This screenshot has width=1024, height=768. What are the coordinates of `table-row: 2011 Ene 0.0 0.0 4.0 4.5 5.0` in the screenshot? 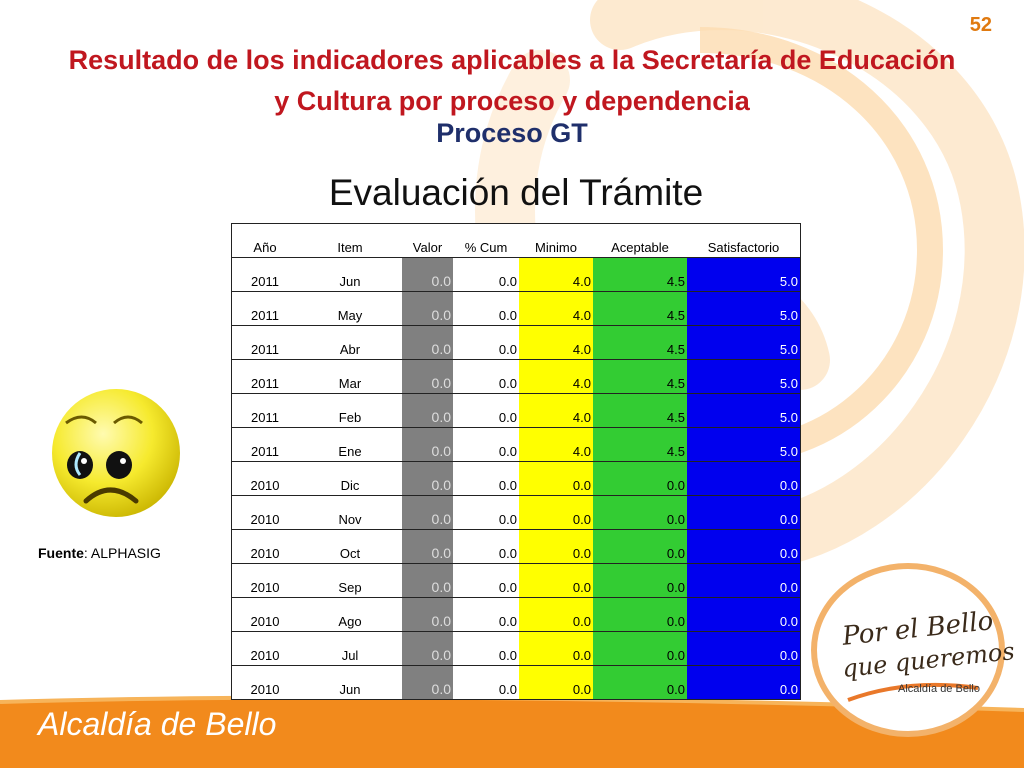 It's located at (516, 444).